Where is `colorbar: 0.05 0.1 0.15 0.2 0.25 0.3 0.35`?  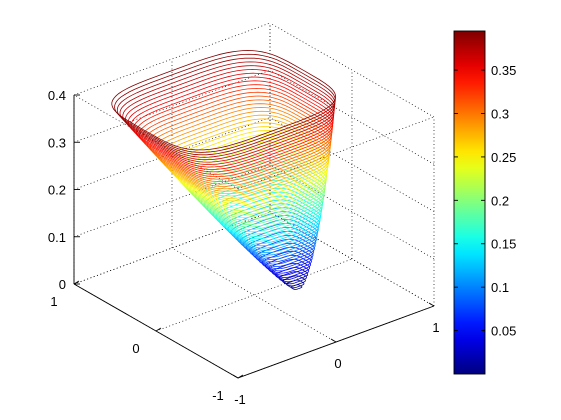
colorbar: 0.05 0.1 0.15 0.2 0.25 0.3 0.35 is located at coordinates (484, 202).